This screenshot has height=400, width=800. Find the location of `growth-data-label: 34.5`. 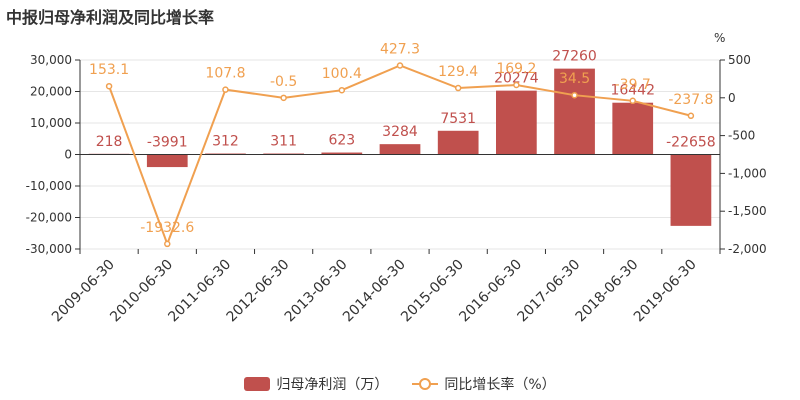

growth-data-label: 34.5 is located at coordinates (574, 79).